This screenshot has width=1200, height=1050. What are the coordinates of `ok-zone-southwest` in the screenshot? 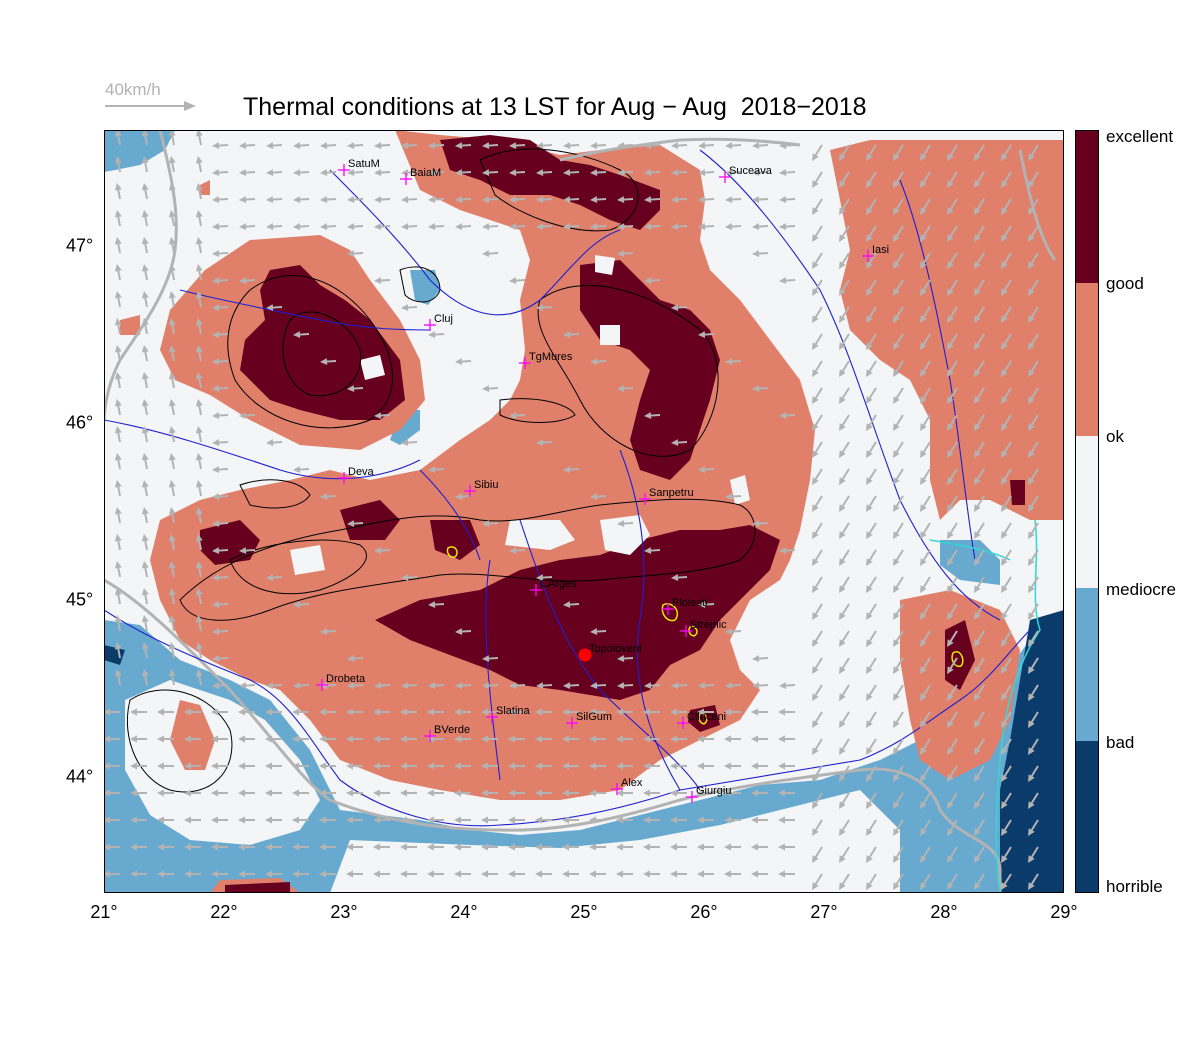 It's located at (222, 762).